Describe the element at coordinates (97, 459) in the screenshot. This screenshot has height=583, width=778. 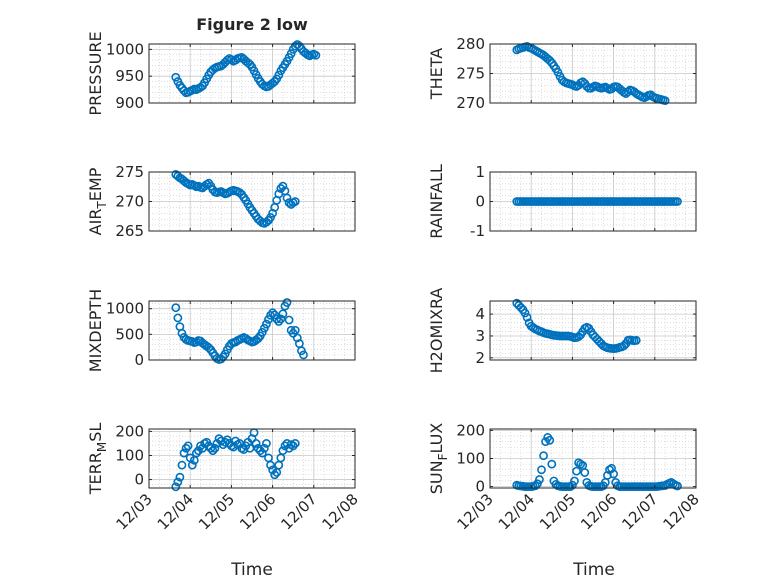
I see `y-axis-label: TERRMSL` at that location.